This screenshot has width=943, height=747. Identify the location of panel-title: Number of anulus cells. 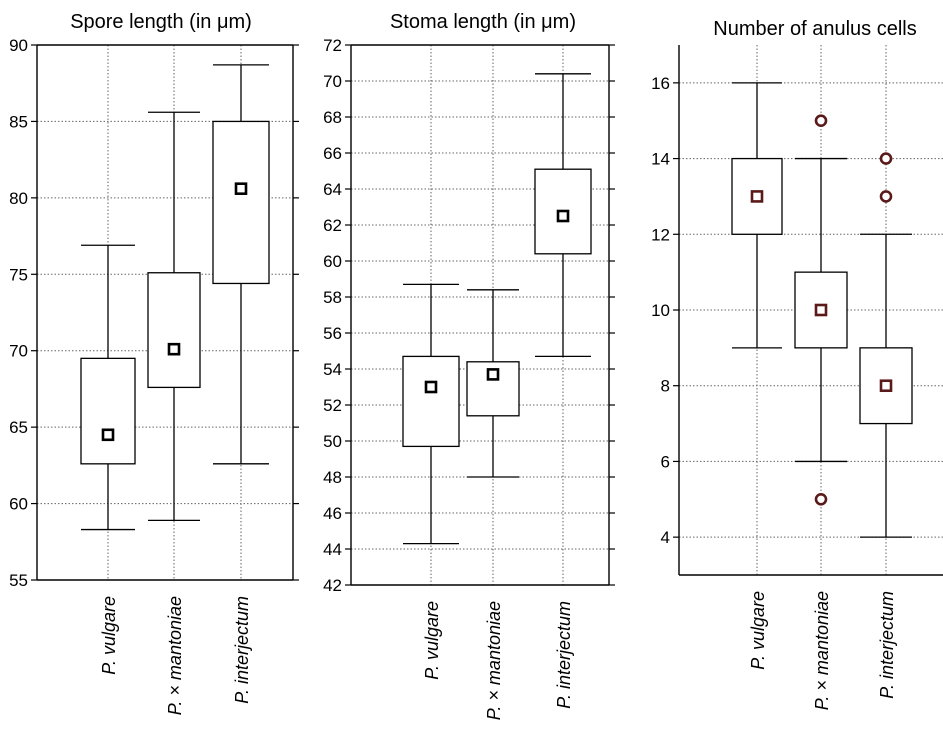
(814, 29).